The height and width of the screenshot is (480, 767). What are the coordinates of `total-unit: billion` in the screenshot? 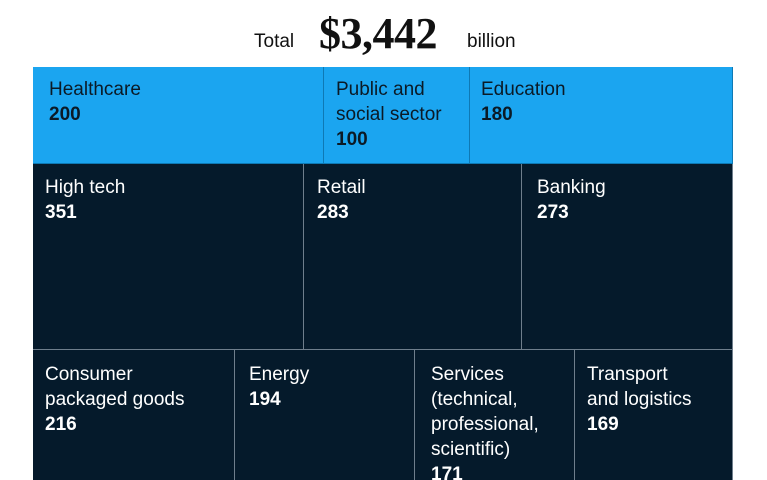 It's located at (491, 41).